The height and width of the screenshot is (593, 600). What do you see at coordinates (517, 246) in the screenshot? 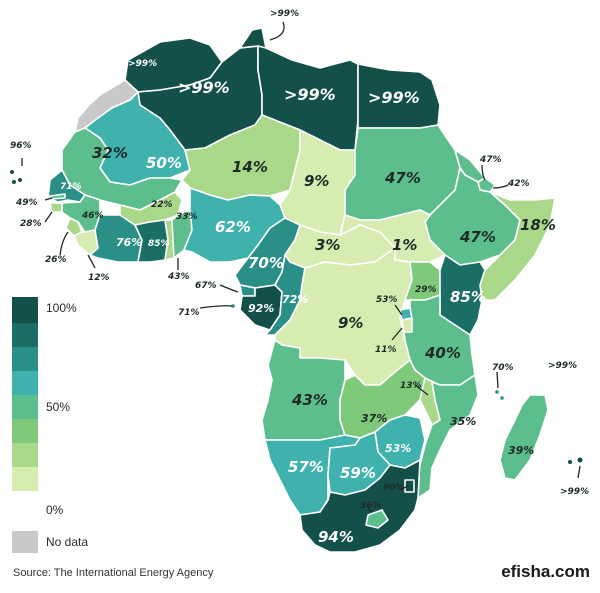
I see `country-somalia` at bounding box center [517, 246].